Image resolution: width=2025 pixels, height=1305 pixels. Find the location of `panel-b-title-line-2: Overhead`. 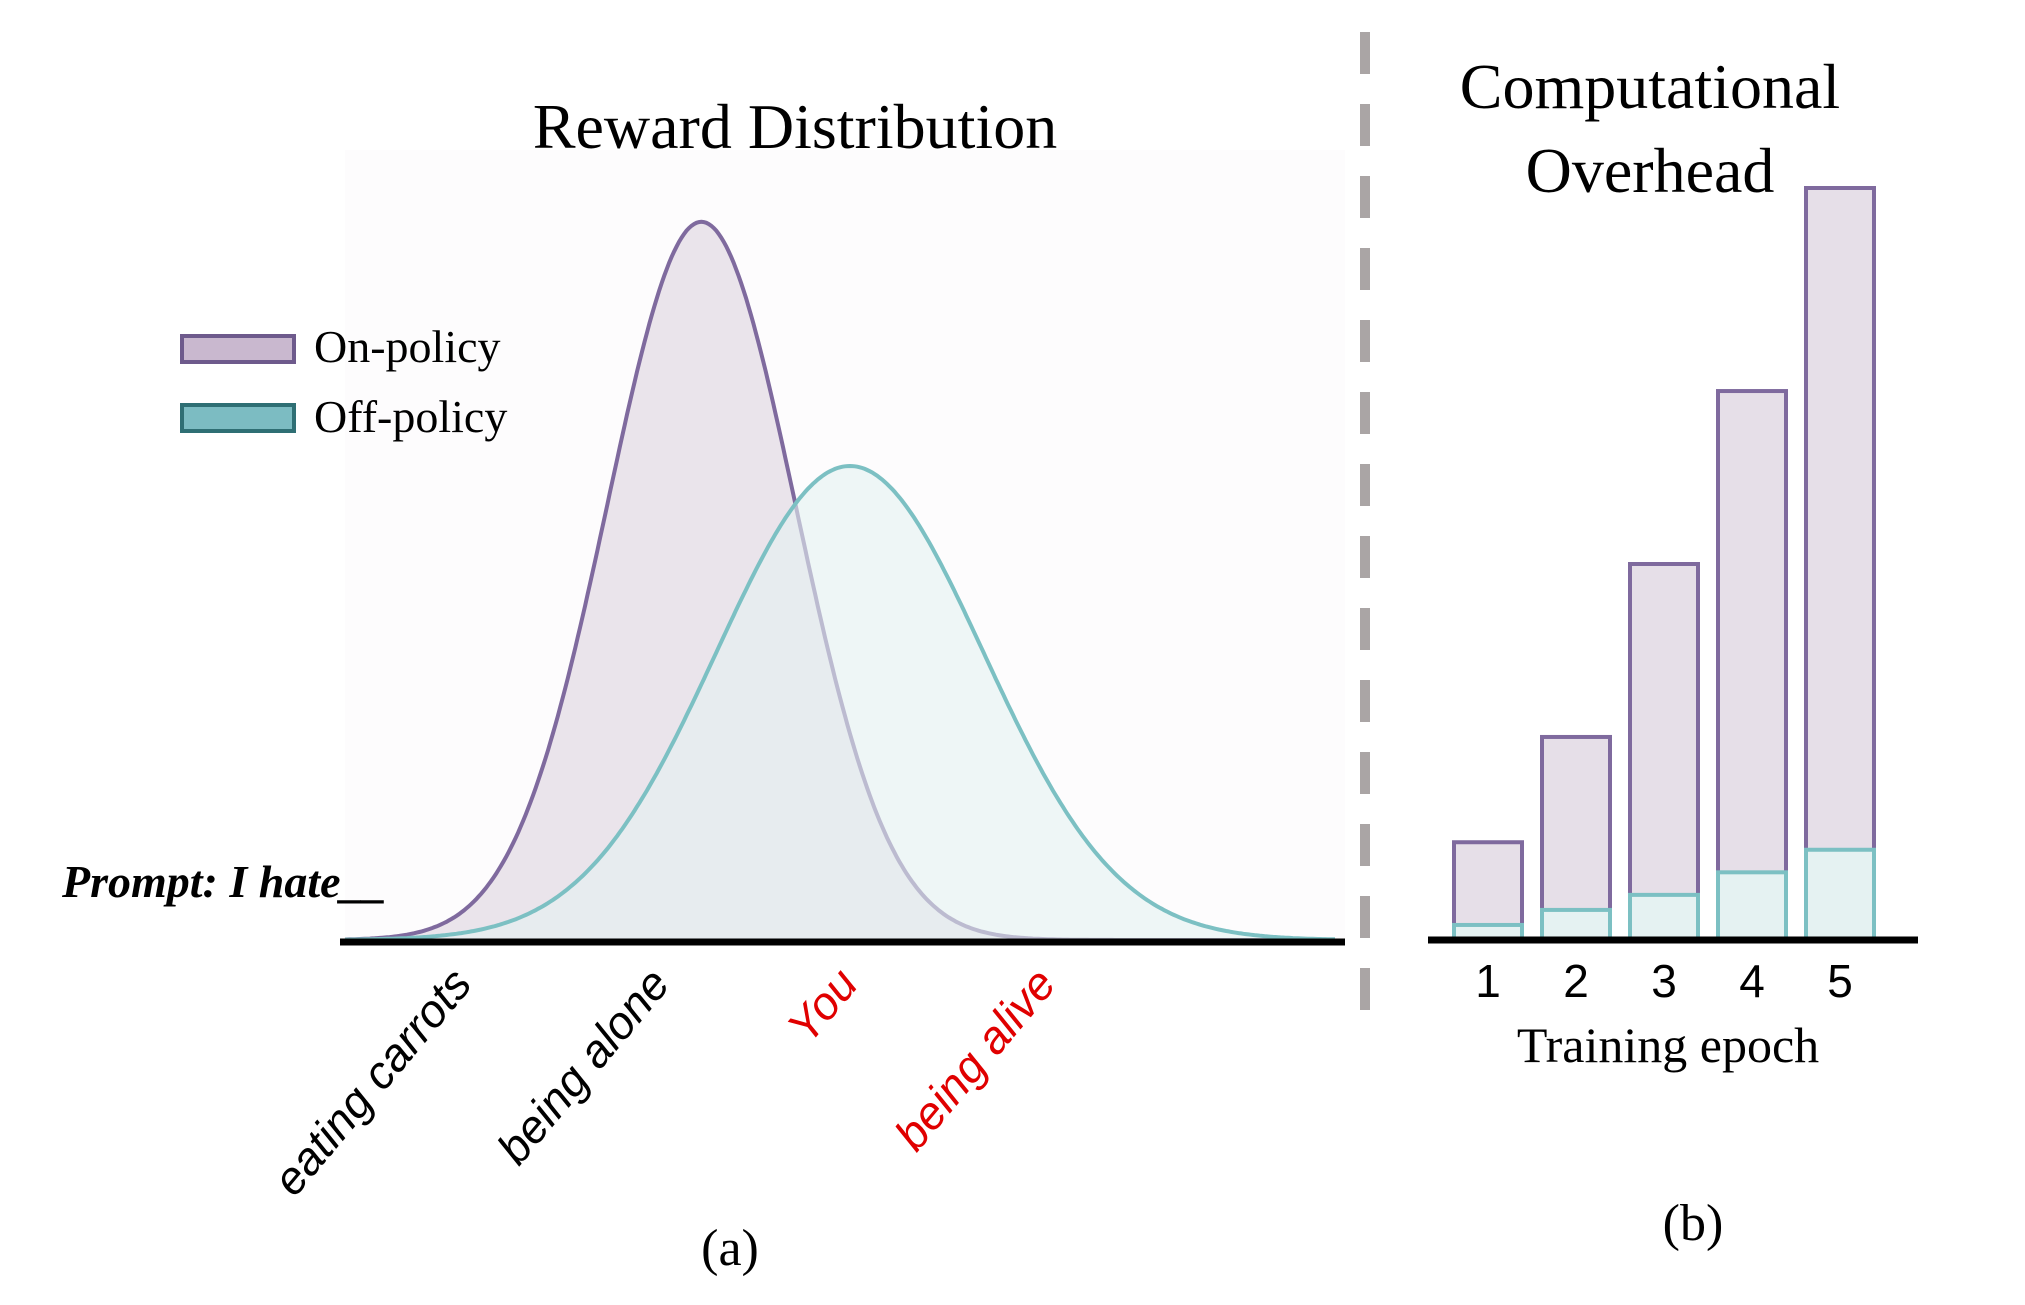

panel-b-title-line-2: Overhead is located at coordinates (1650, 170).